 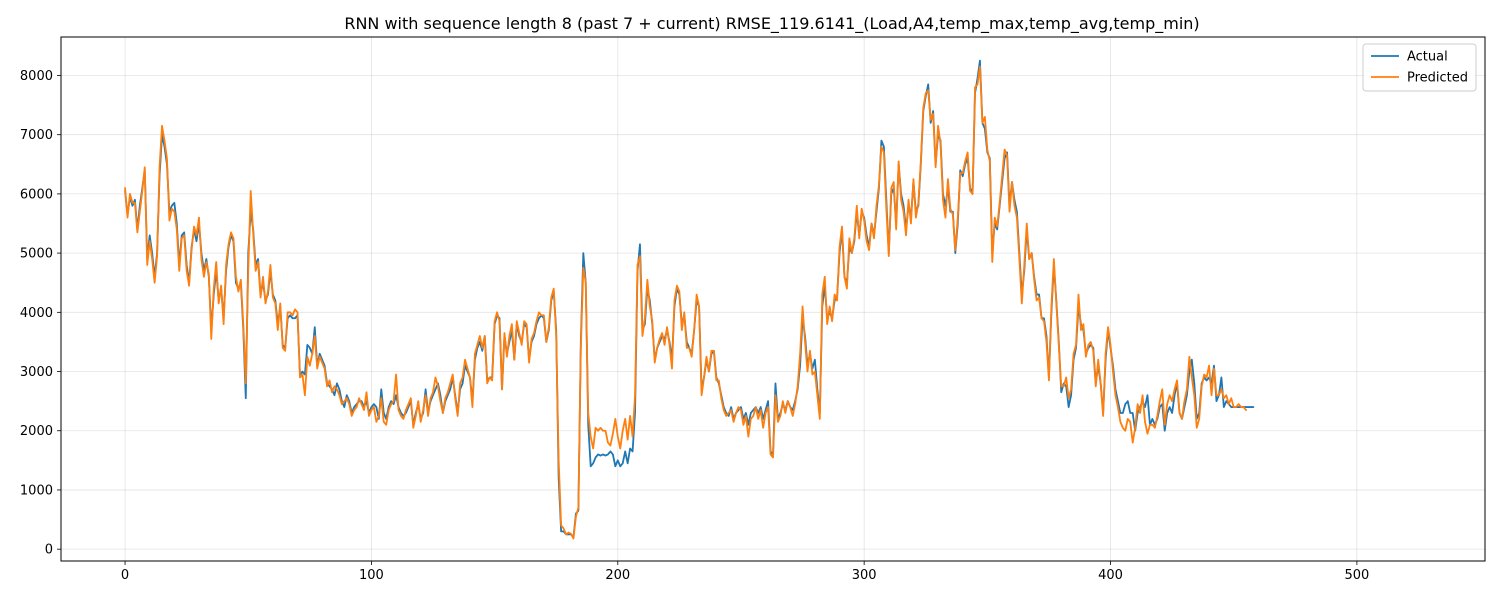 I want to click on y-tick-label: 7000, so click(x=36, y=135).